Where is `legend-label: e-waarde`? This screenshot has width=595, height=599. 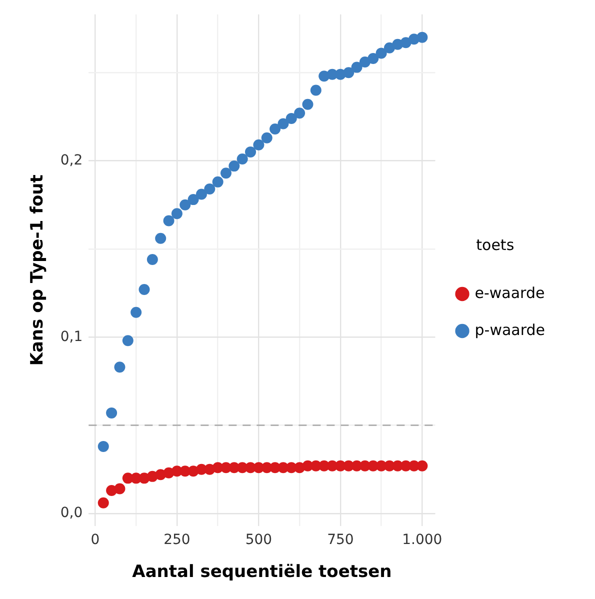
legend-label: e-waarde is located at coordinates (509, 293).